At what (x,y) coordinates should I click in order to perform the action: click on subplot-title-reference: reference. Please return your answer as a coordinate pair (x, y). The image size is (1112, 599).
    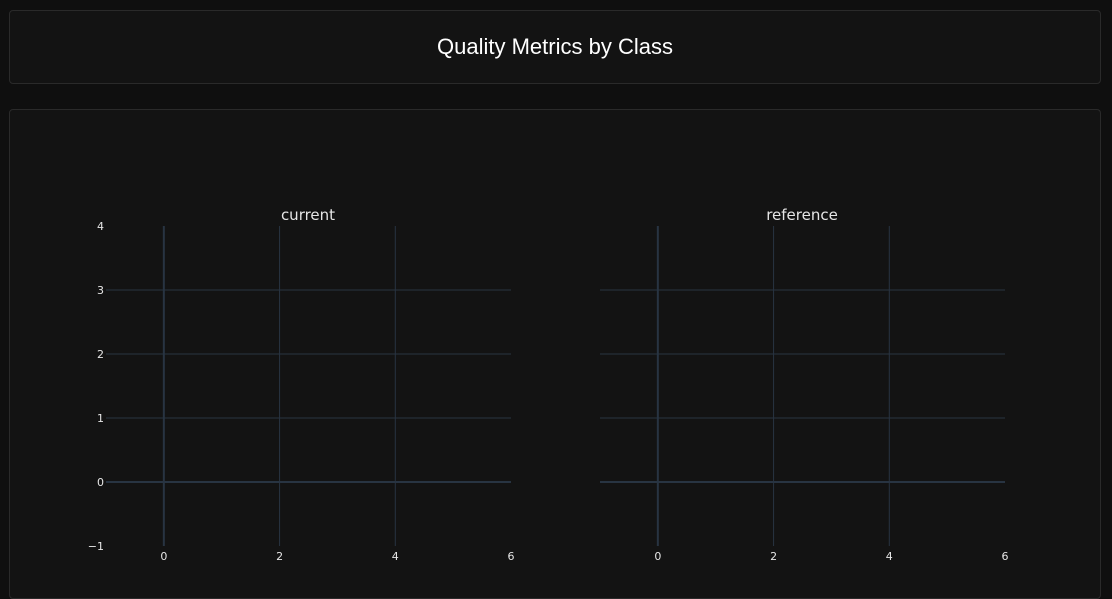
    Looking at the image, I should click on (802, 215).